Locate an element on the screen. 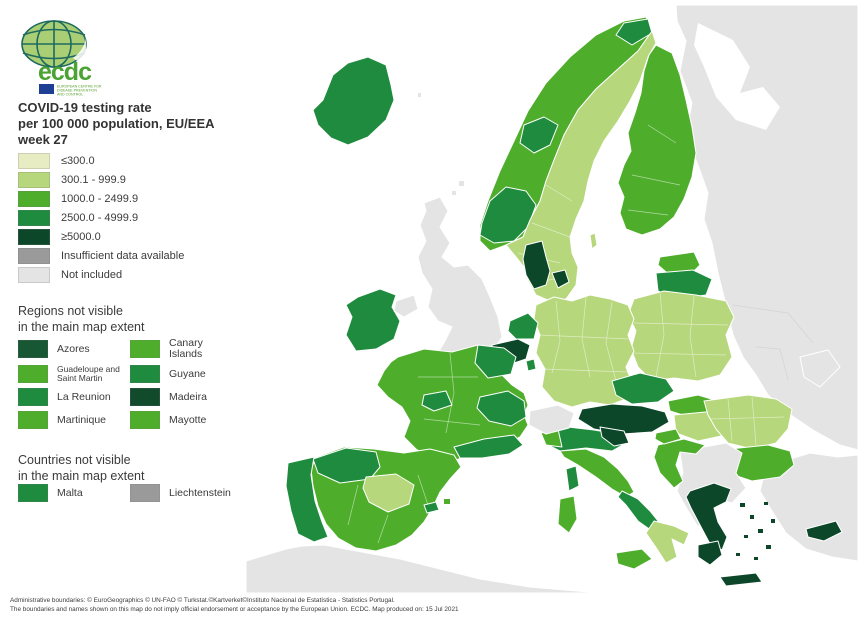  finland-nuts-borders is located at coordinates (654, 170).